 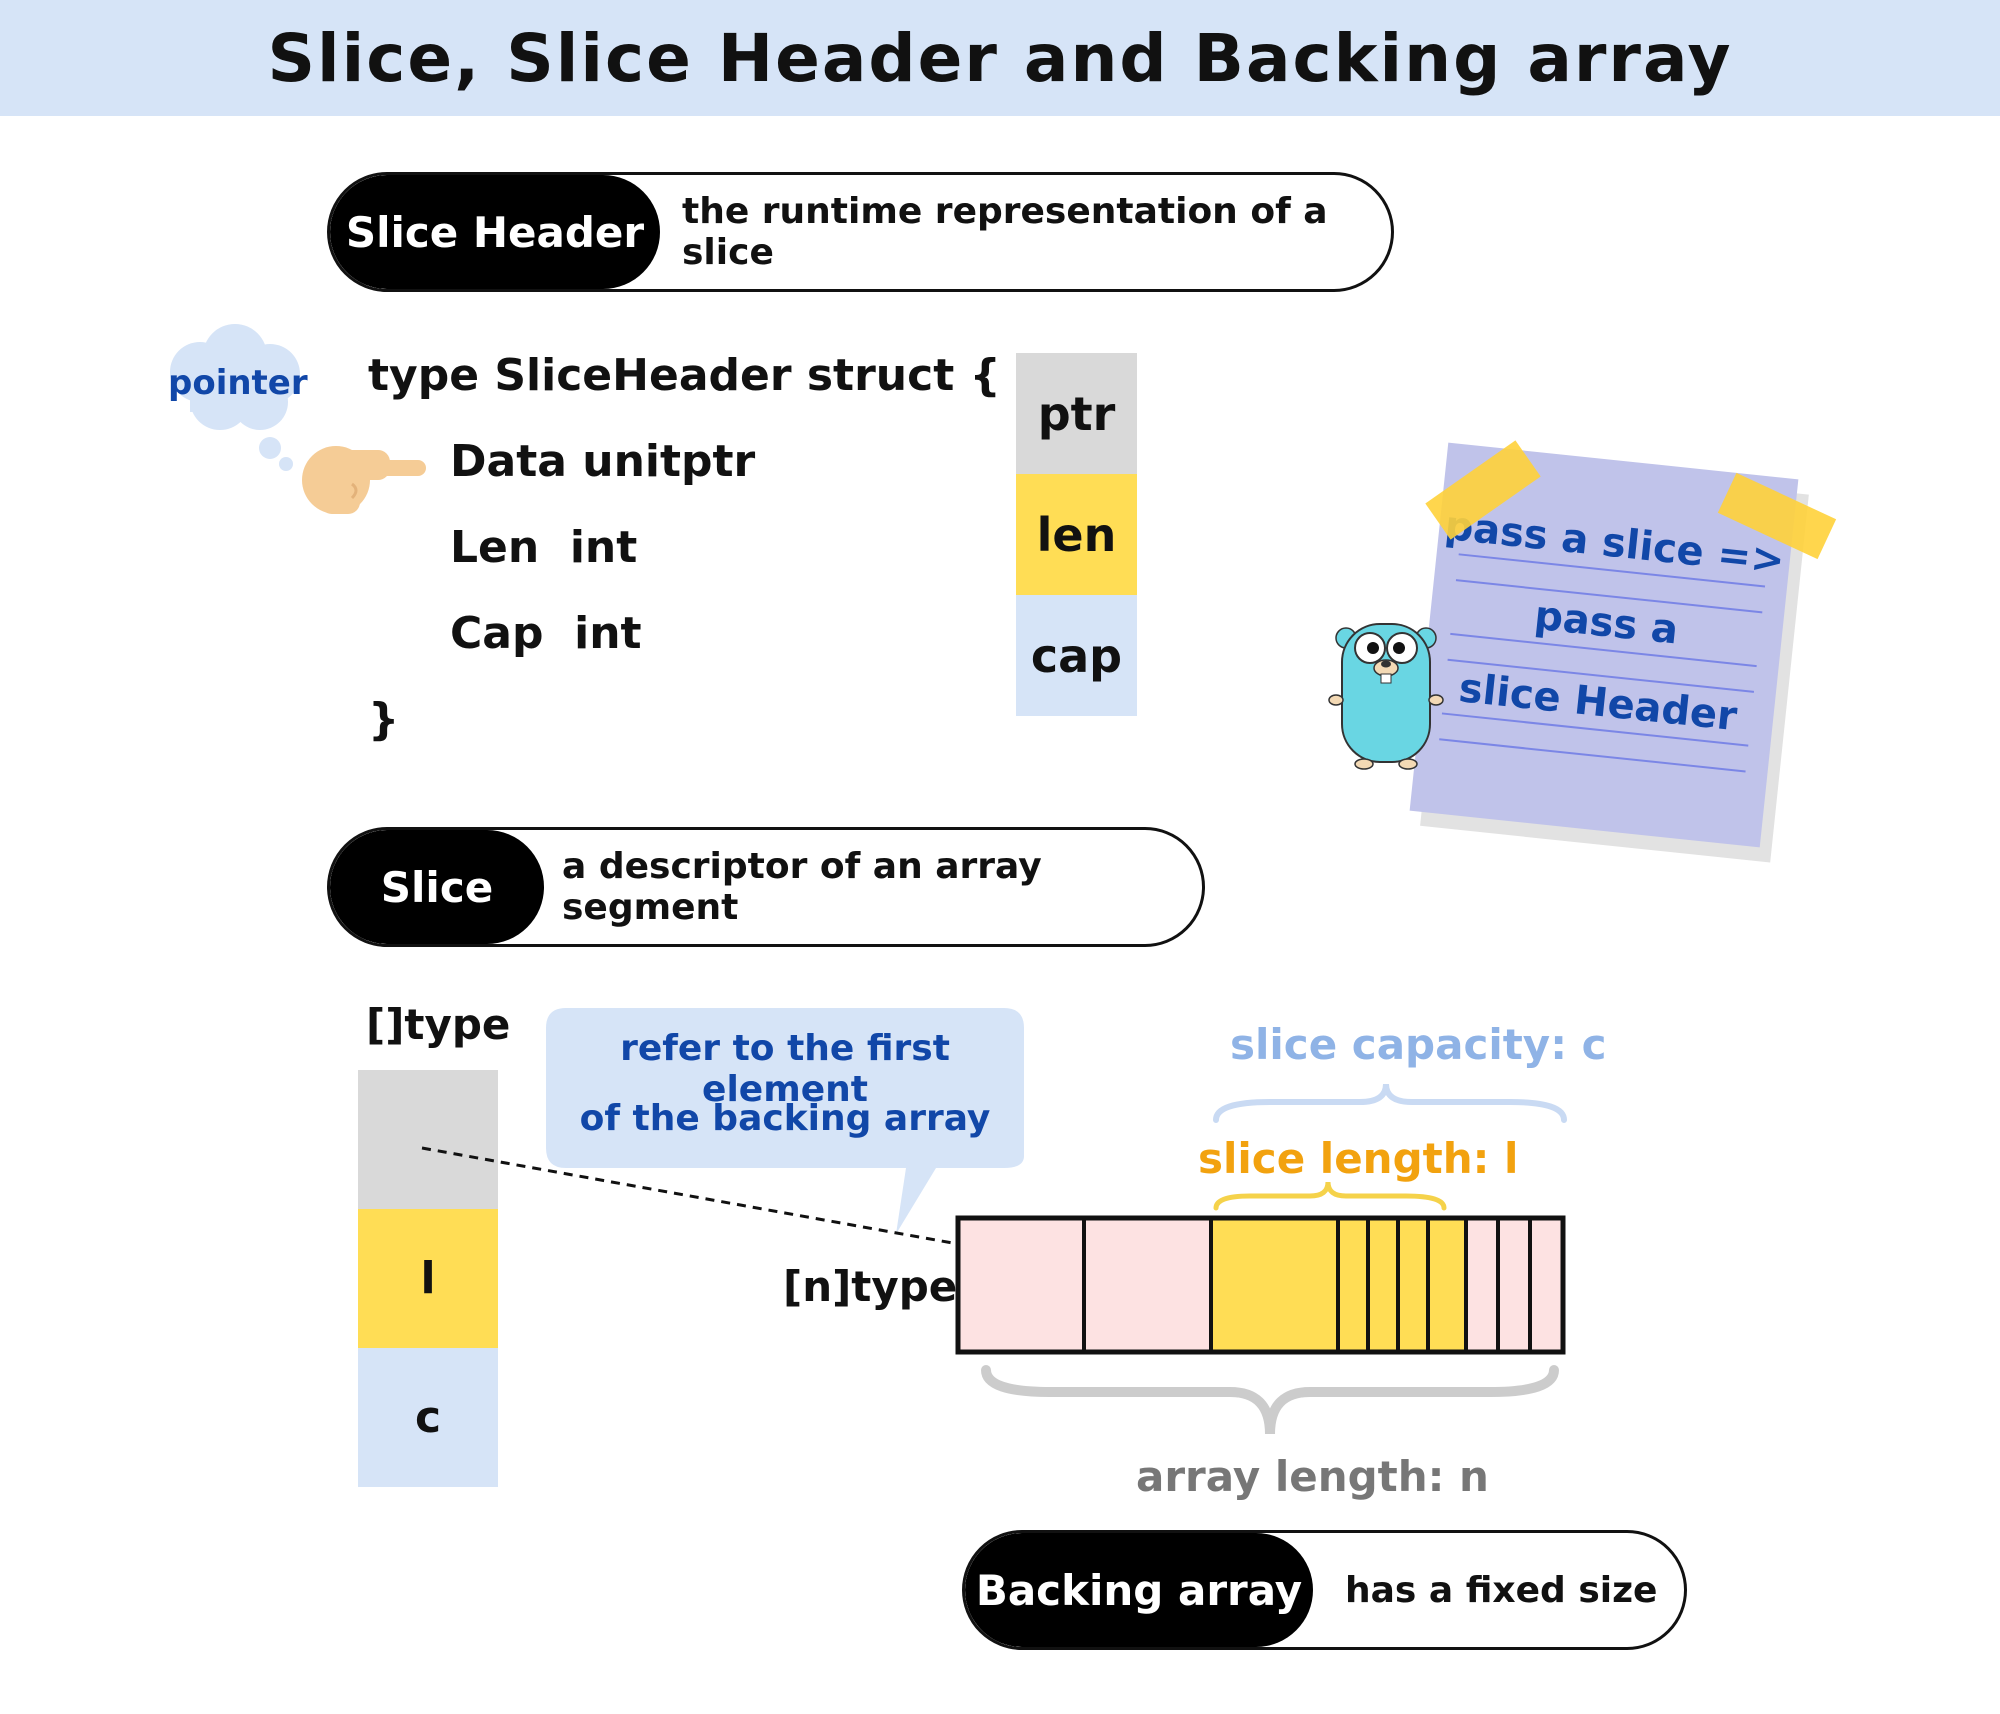 I want to click on array-length-label: array length: n, so click(x=1312, y=1476).